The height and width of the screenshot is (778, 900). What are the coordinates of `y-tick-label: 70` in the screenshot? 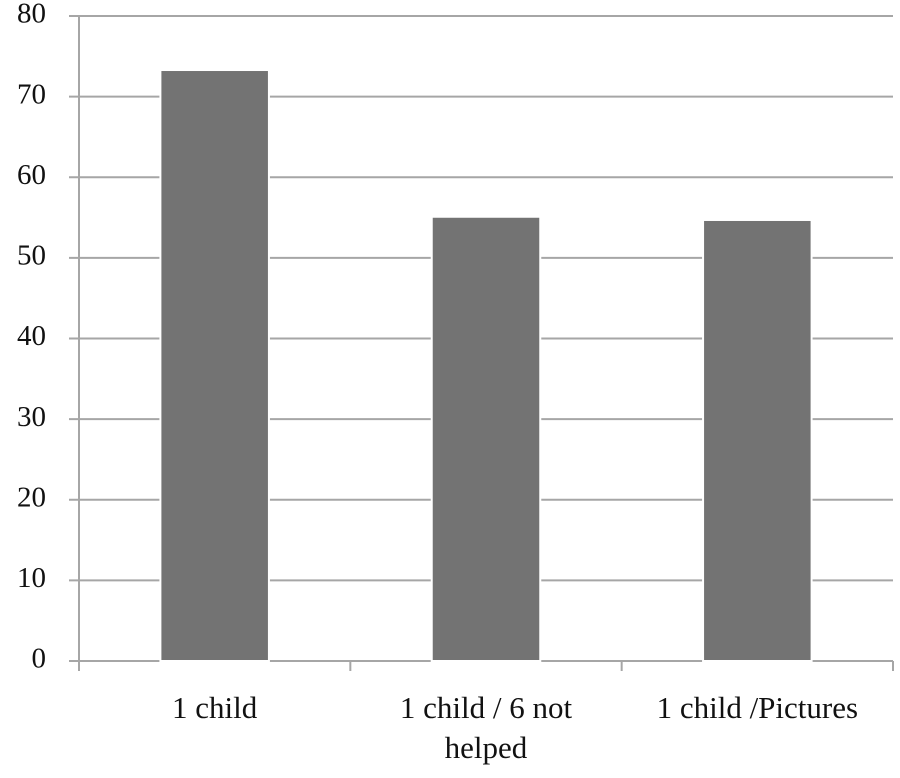 It's located at (31, 94).